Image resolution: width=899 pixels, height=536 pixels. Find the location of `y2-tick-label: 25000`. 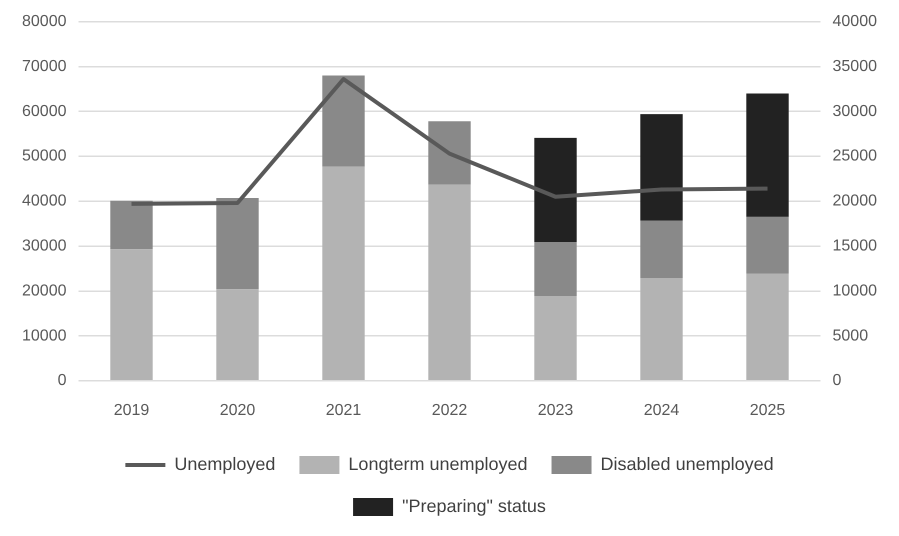

y2-tick-label: 25000 is located at coordinates (855, 156).